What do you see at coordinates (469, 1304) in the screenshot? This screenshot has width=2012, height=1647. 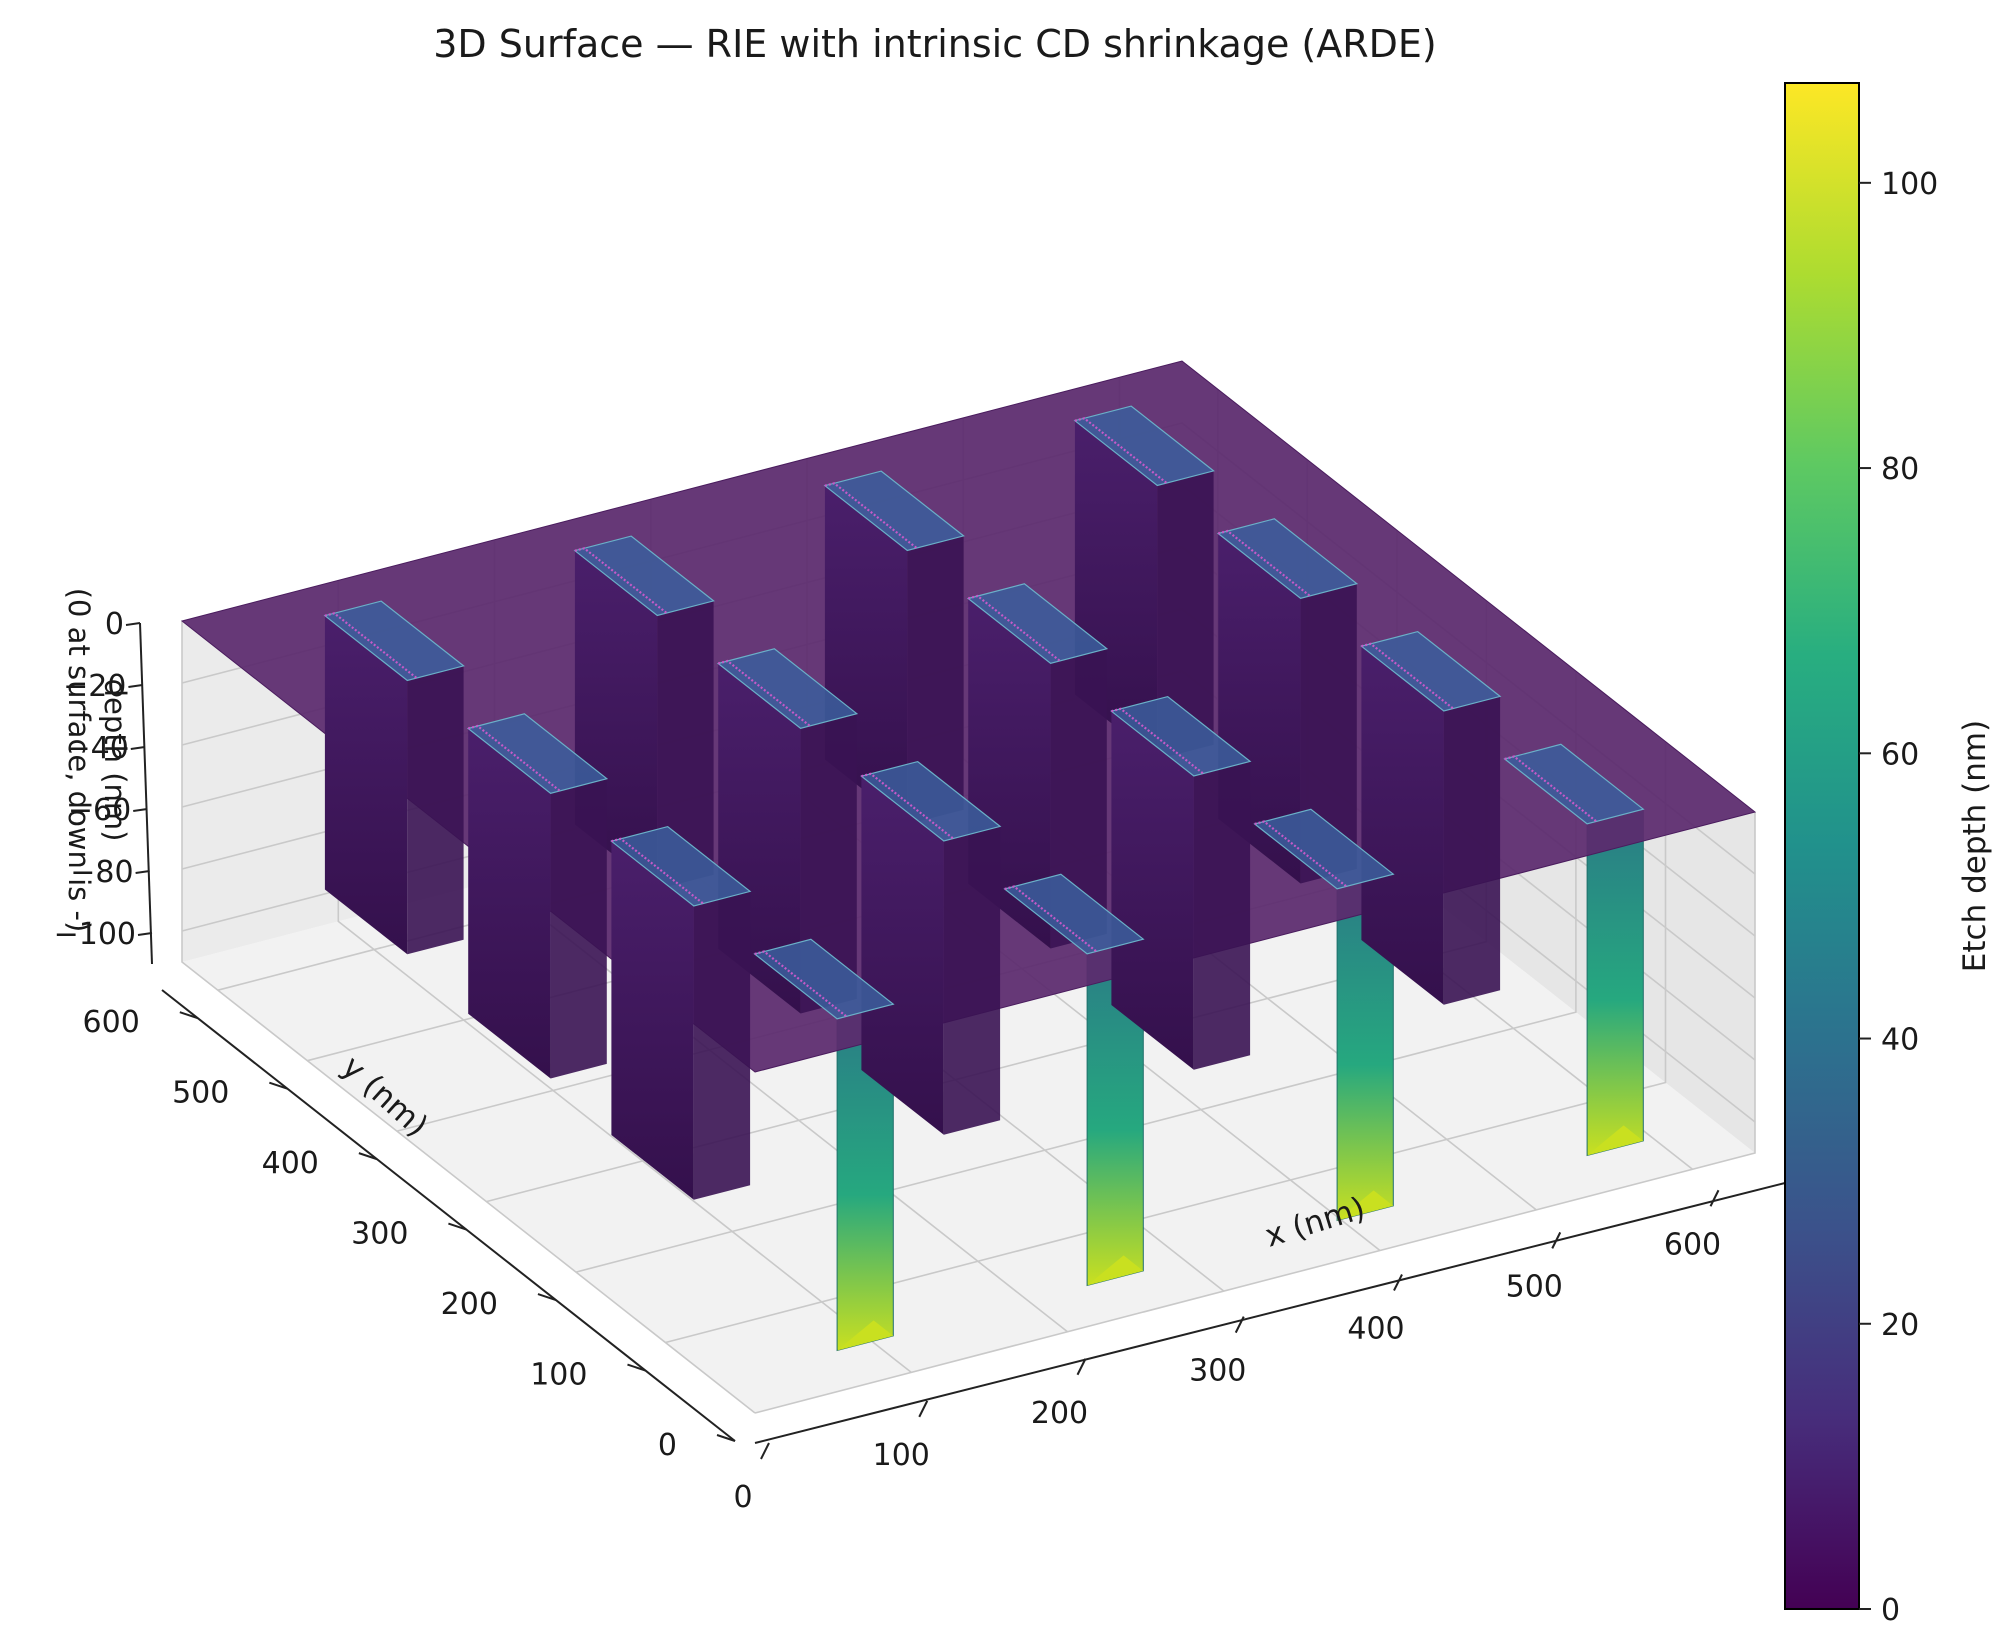 I see `y-tick-label: 200` at bounding box center [469, 1304].